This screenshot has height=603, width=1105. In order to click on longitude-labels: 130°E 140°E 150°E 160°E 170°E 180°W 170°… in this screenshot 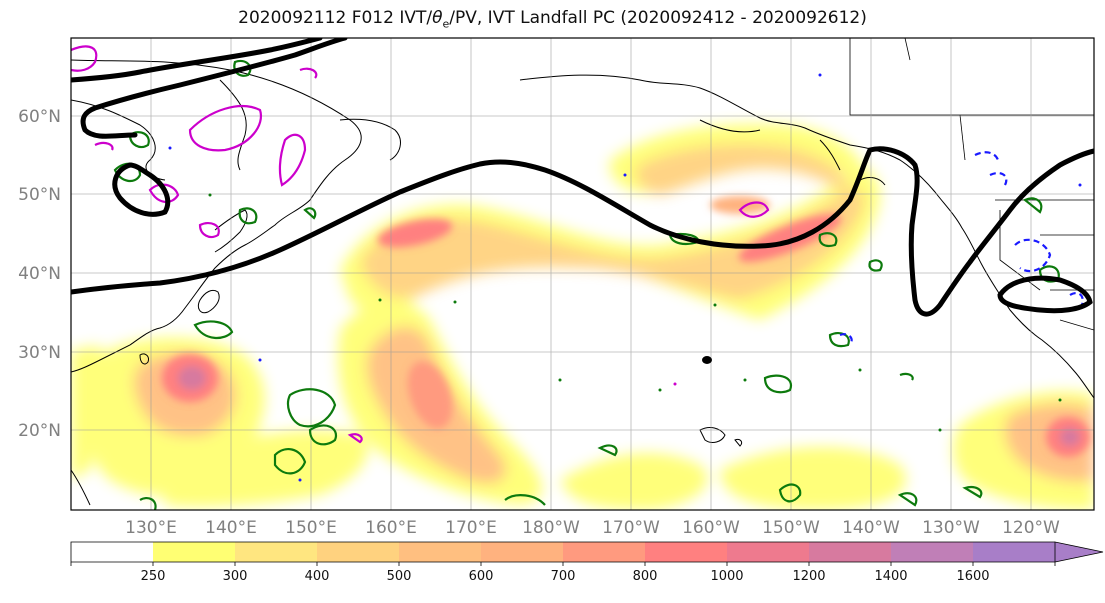, I will do `click(592, 528)`.